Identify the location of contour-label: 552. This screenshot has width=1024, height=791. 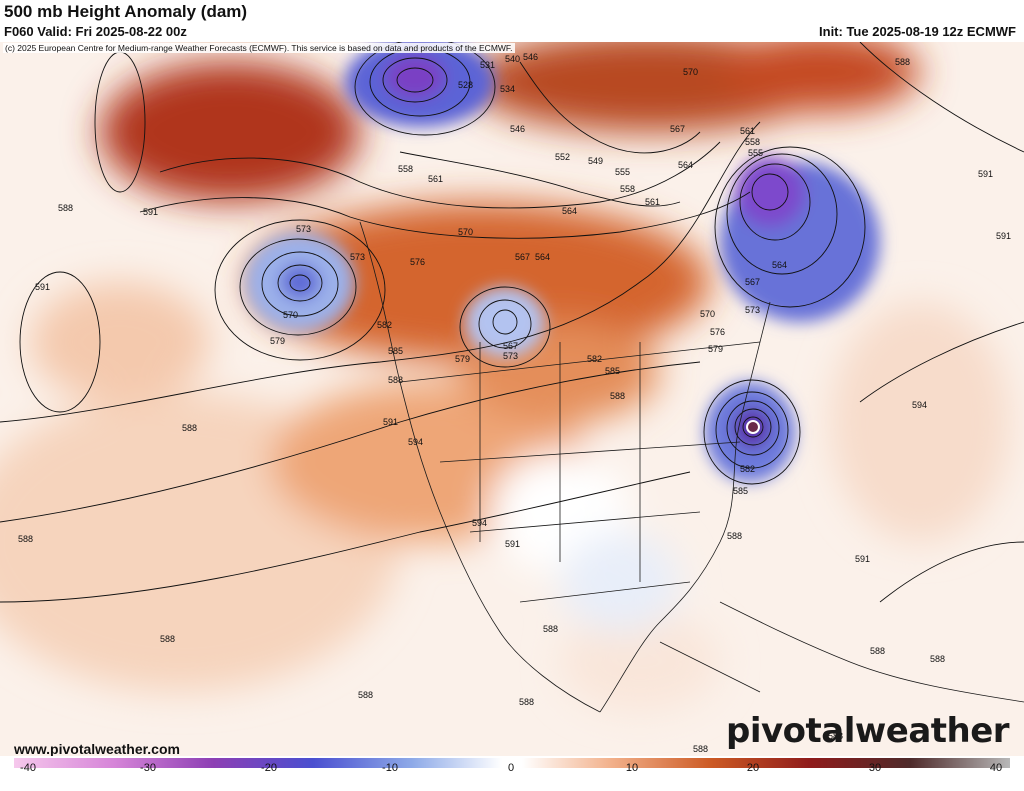
(562, 157).